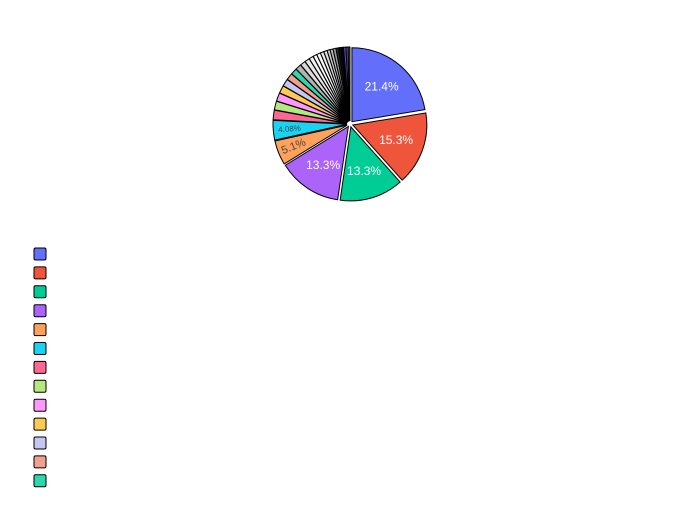 Image resolution: width=700 pixels, height=505 pixels. What do you see at coordinates (382, 87) in the screenshot?
I see `pie-slice-label-1: 21.4%` at bounding box center [382, 87].